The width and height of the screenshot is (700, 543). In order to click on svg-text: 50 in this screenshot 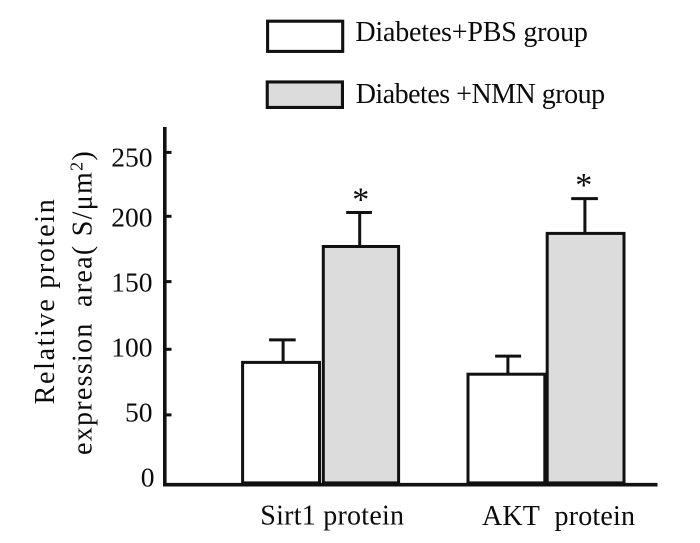, I will do `click(139, 412)`.